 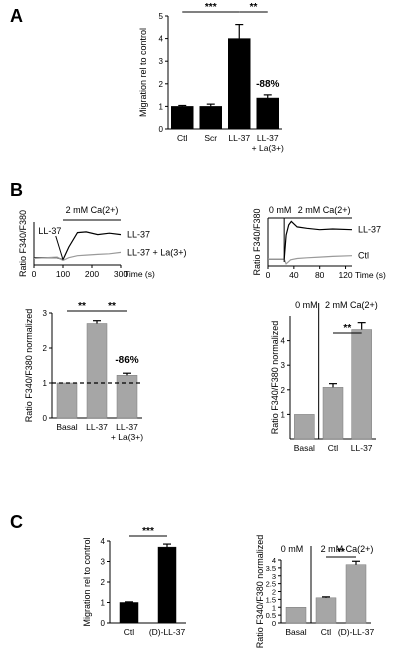 I want to click on ca-header-b-bar: 2 mM Ca(2+), so click(x=351, y=305).